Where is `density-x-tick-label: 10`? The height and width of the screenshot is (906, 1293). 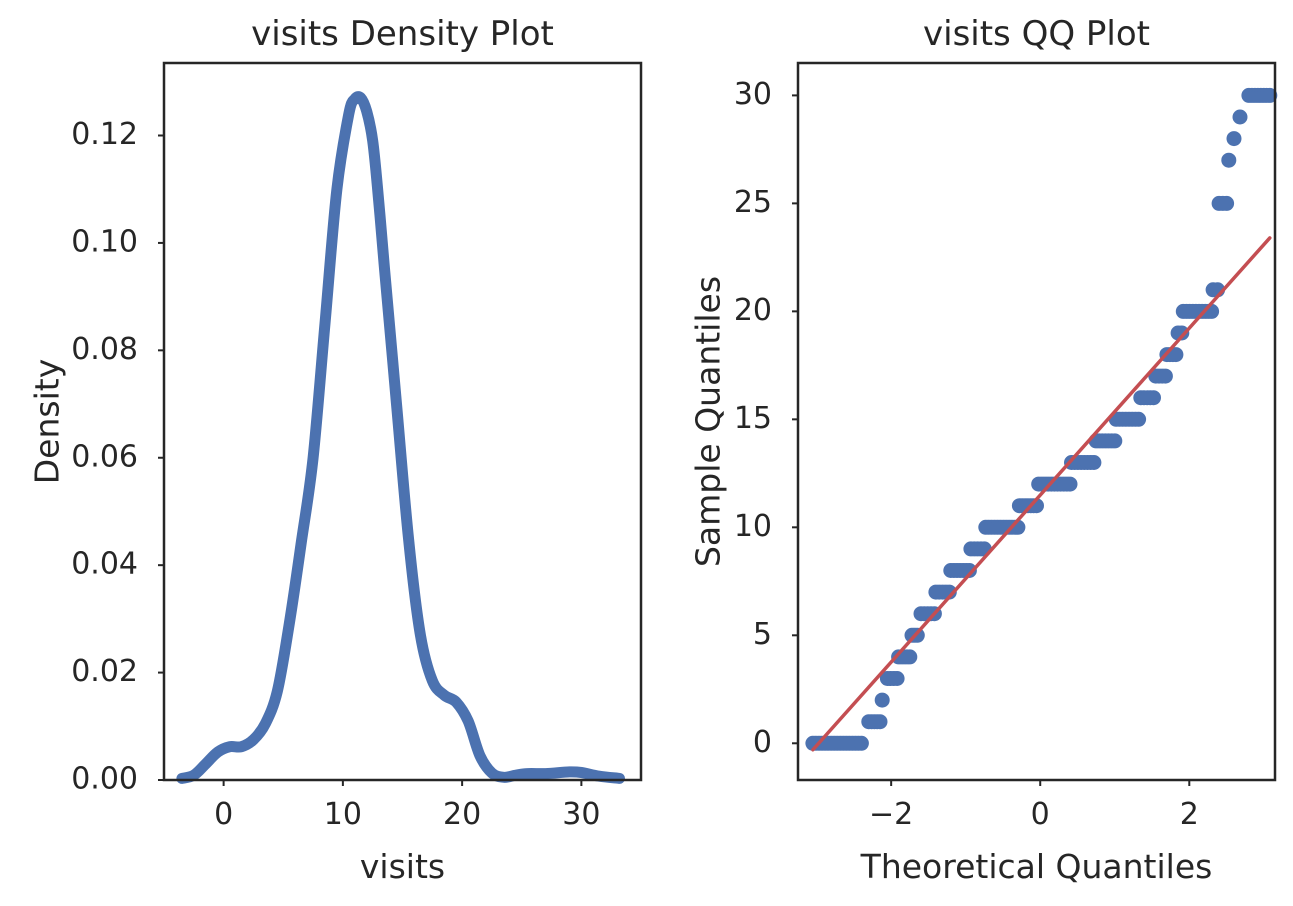 density-x-tick-label: 10 is located at coordinates (343, 814).